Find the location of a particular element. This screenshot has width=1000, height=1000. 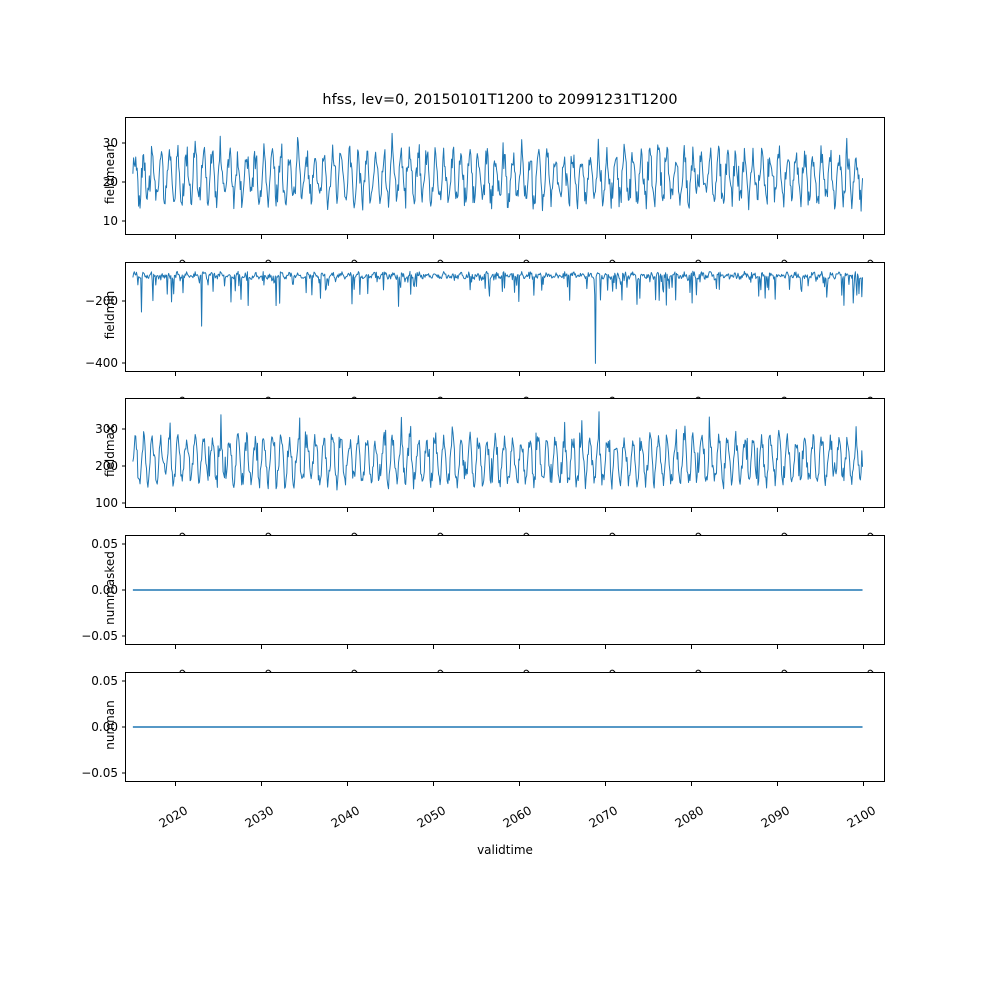

ytick-label-numnan-1: 0.00 is located at coordinates (104, 727).